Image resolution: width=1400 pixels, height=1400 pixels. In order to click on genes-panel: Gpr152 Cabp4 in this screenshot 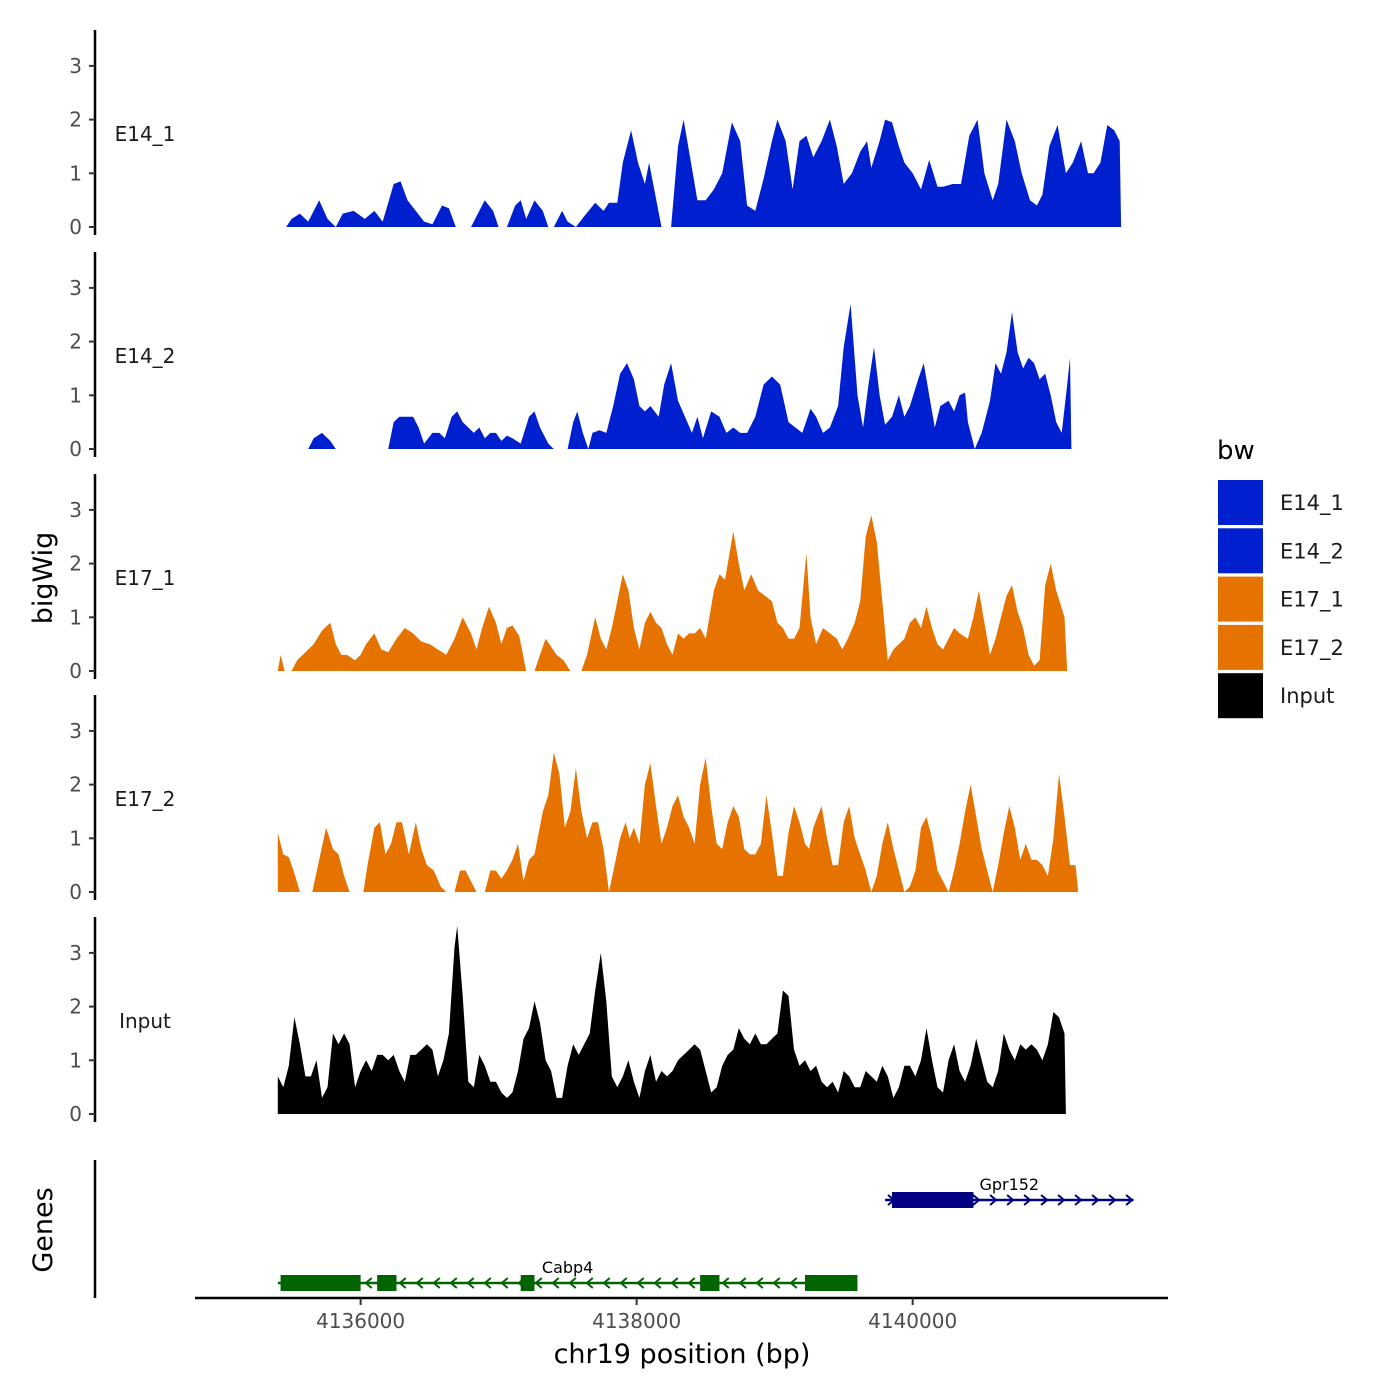, I will do `click(613, 1229)`.